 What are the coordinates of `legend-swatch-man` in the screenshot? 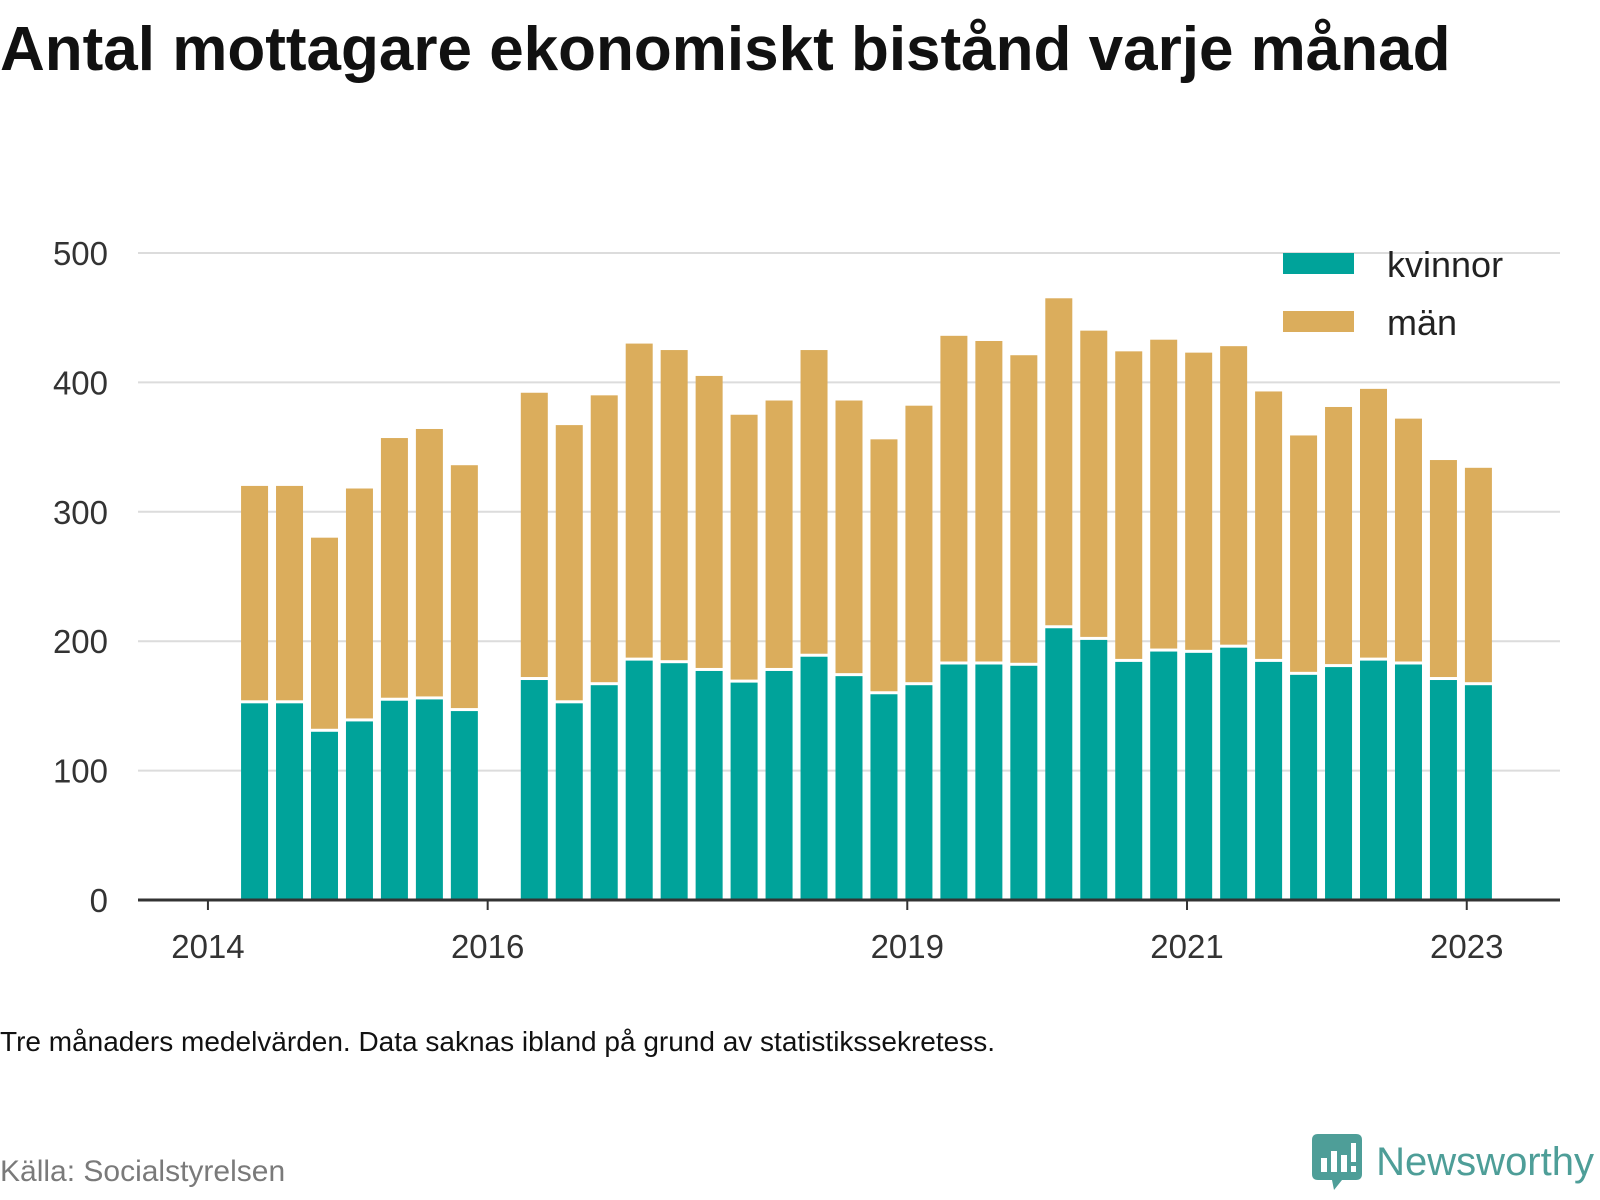 It's located at (1318, 321).